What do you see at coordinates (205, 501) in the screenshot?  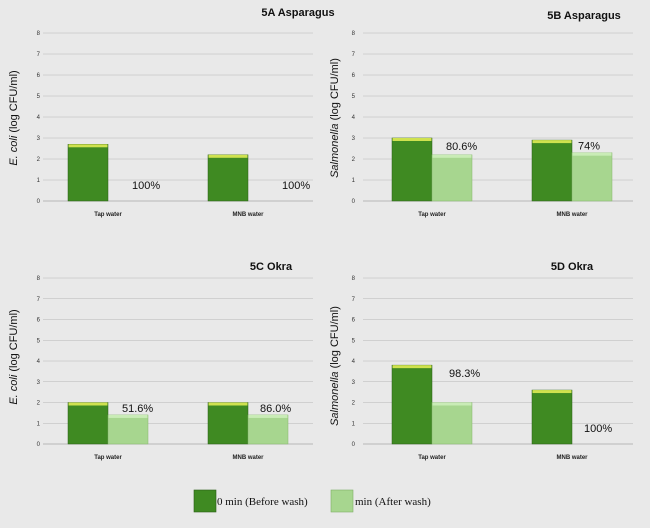 I see `legend-swatch-before` at bounding box center [205, 501].